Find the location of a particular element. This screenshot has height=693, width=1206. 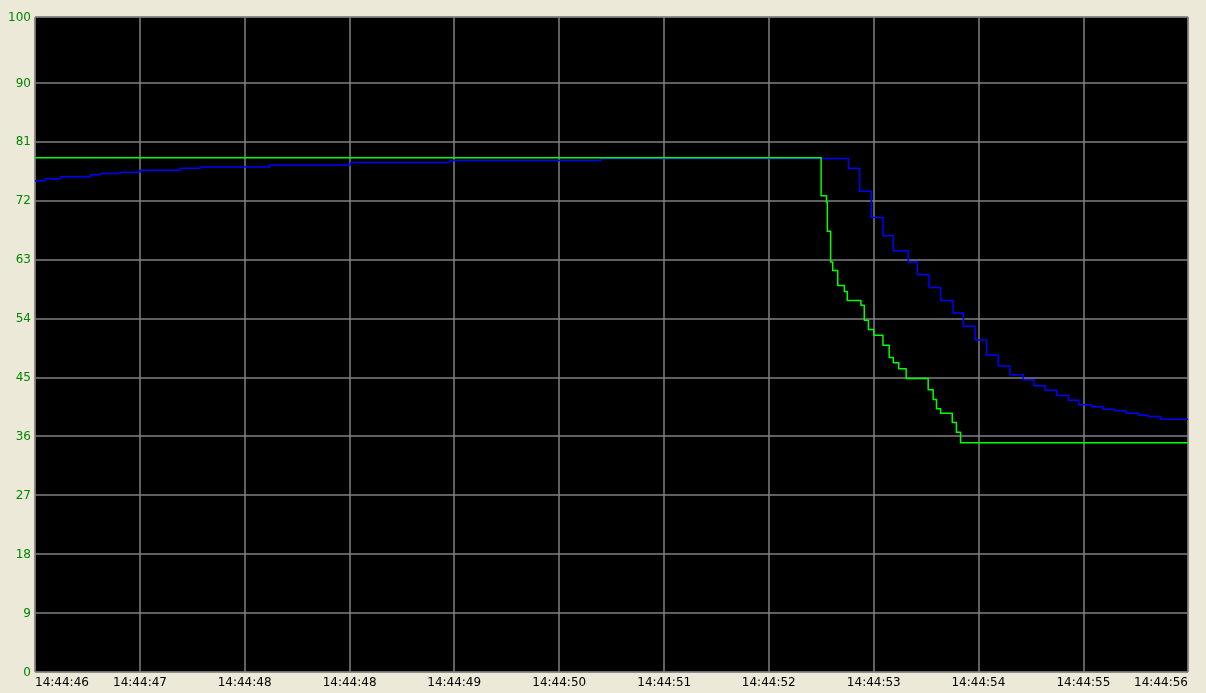

x-tick-label: 14:44:46 is located at coordinates (62, 682).